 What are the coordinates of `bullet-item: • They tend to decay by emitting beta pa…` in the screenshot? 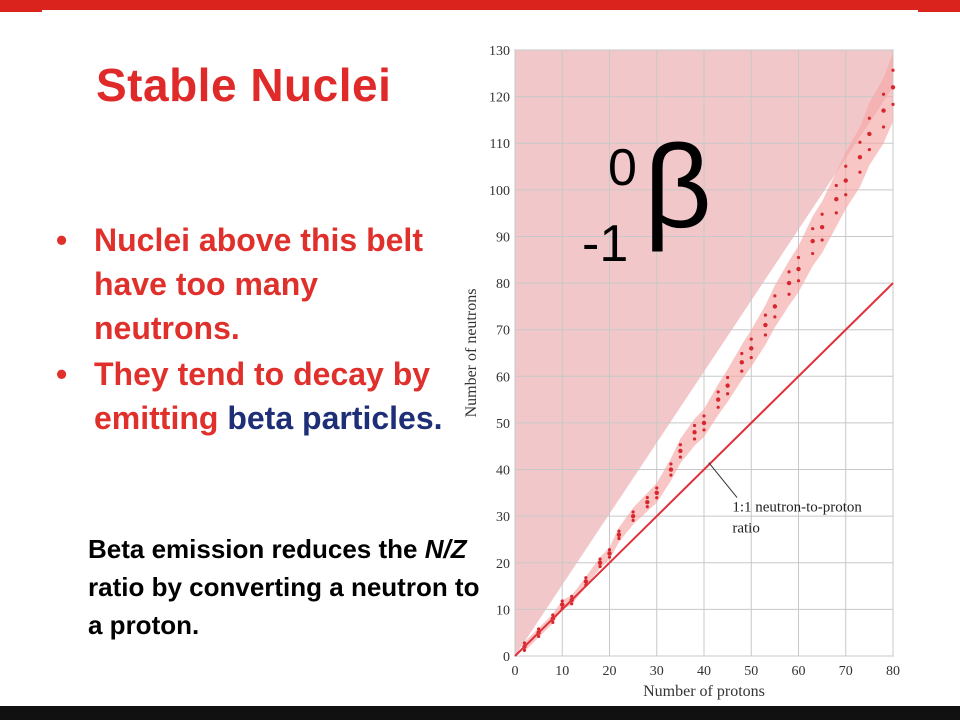 It's located at (256, 396).